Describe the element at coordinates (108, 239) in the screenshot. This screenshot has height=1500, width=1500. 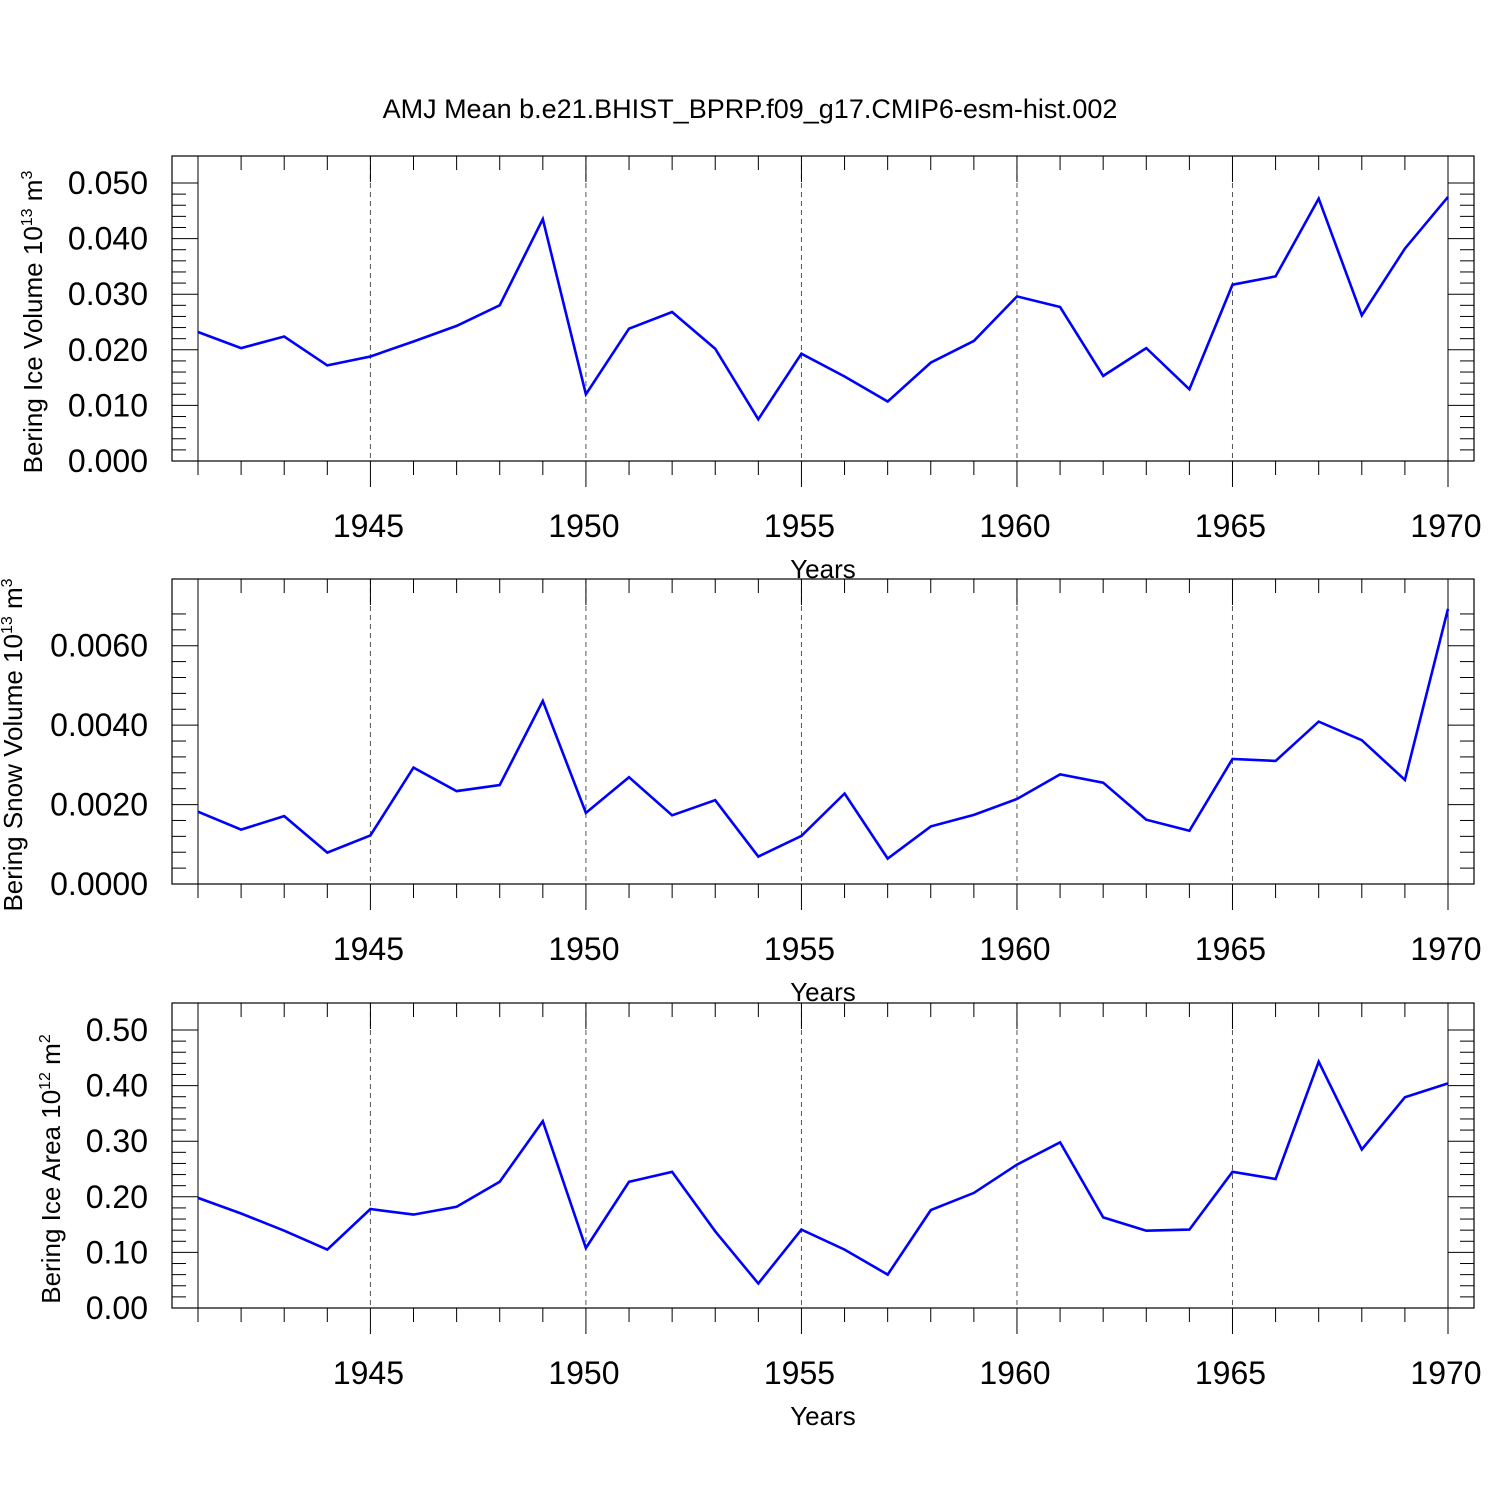
I see `y-tick-label: 0.040` at that location.